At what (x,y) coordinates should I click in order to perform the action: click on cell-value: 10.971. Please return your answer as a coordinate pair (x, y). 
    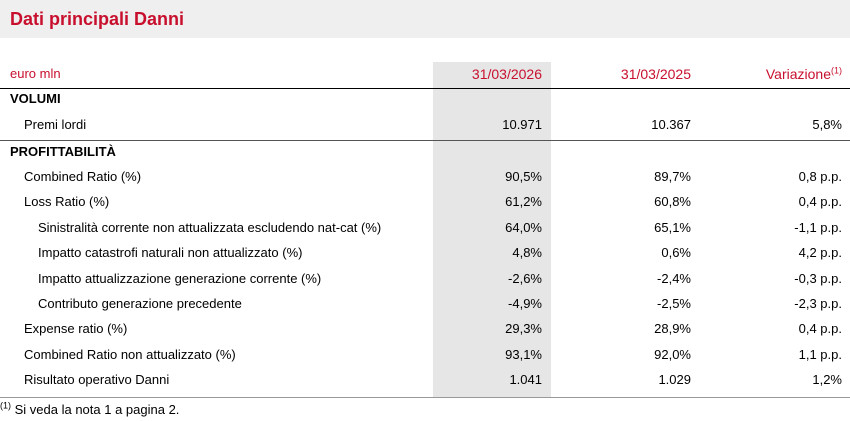
    Looking at the image, I should click on (522, 124).